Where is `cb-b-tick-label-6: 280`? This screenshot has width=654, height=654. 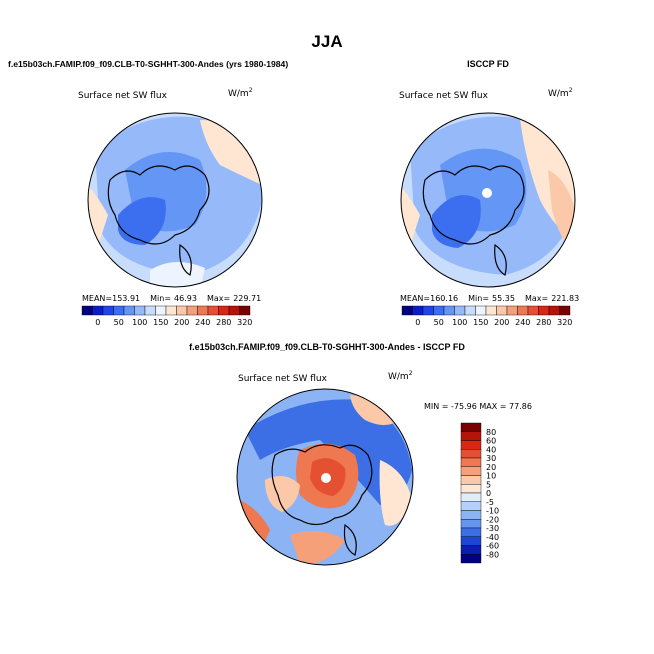
cb-b-tick-label-6: 280 is located at coordinates (543, 322).